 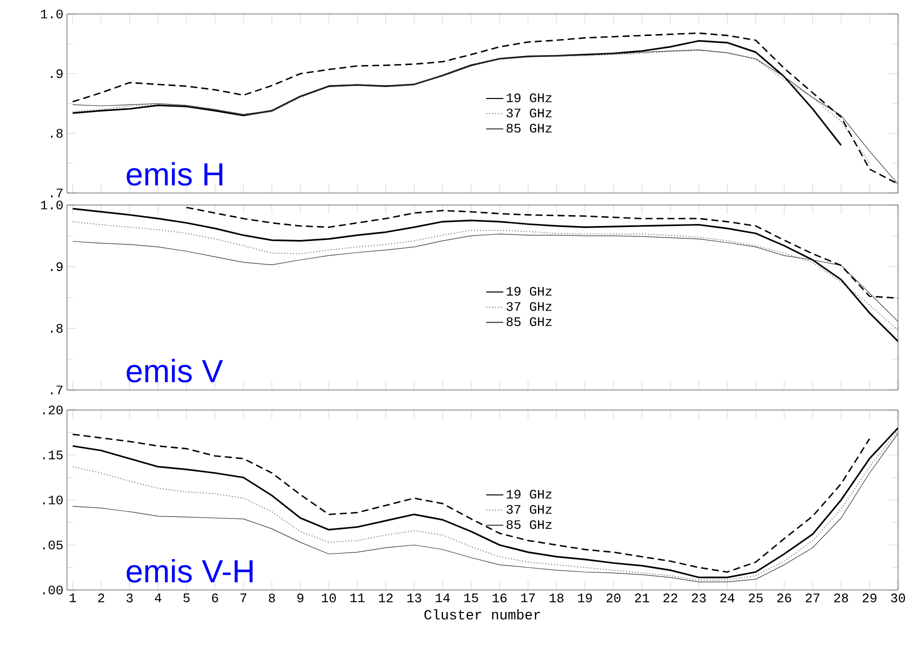 I want to click on x-tick-label: 23, so click(x=699, y=598).